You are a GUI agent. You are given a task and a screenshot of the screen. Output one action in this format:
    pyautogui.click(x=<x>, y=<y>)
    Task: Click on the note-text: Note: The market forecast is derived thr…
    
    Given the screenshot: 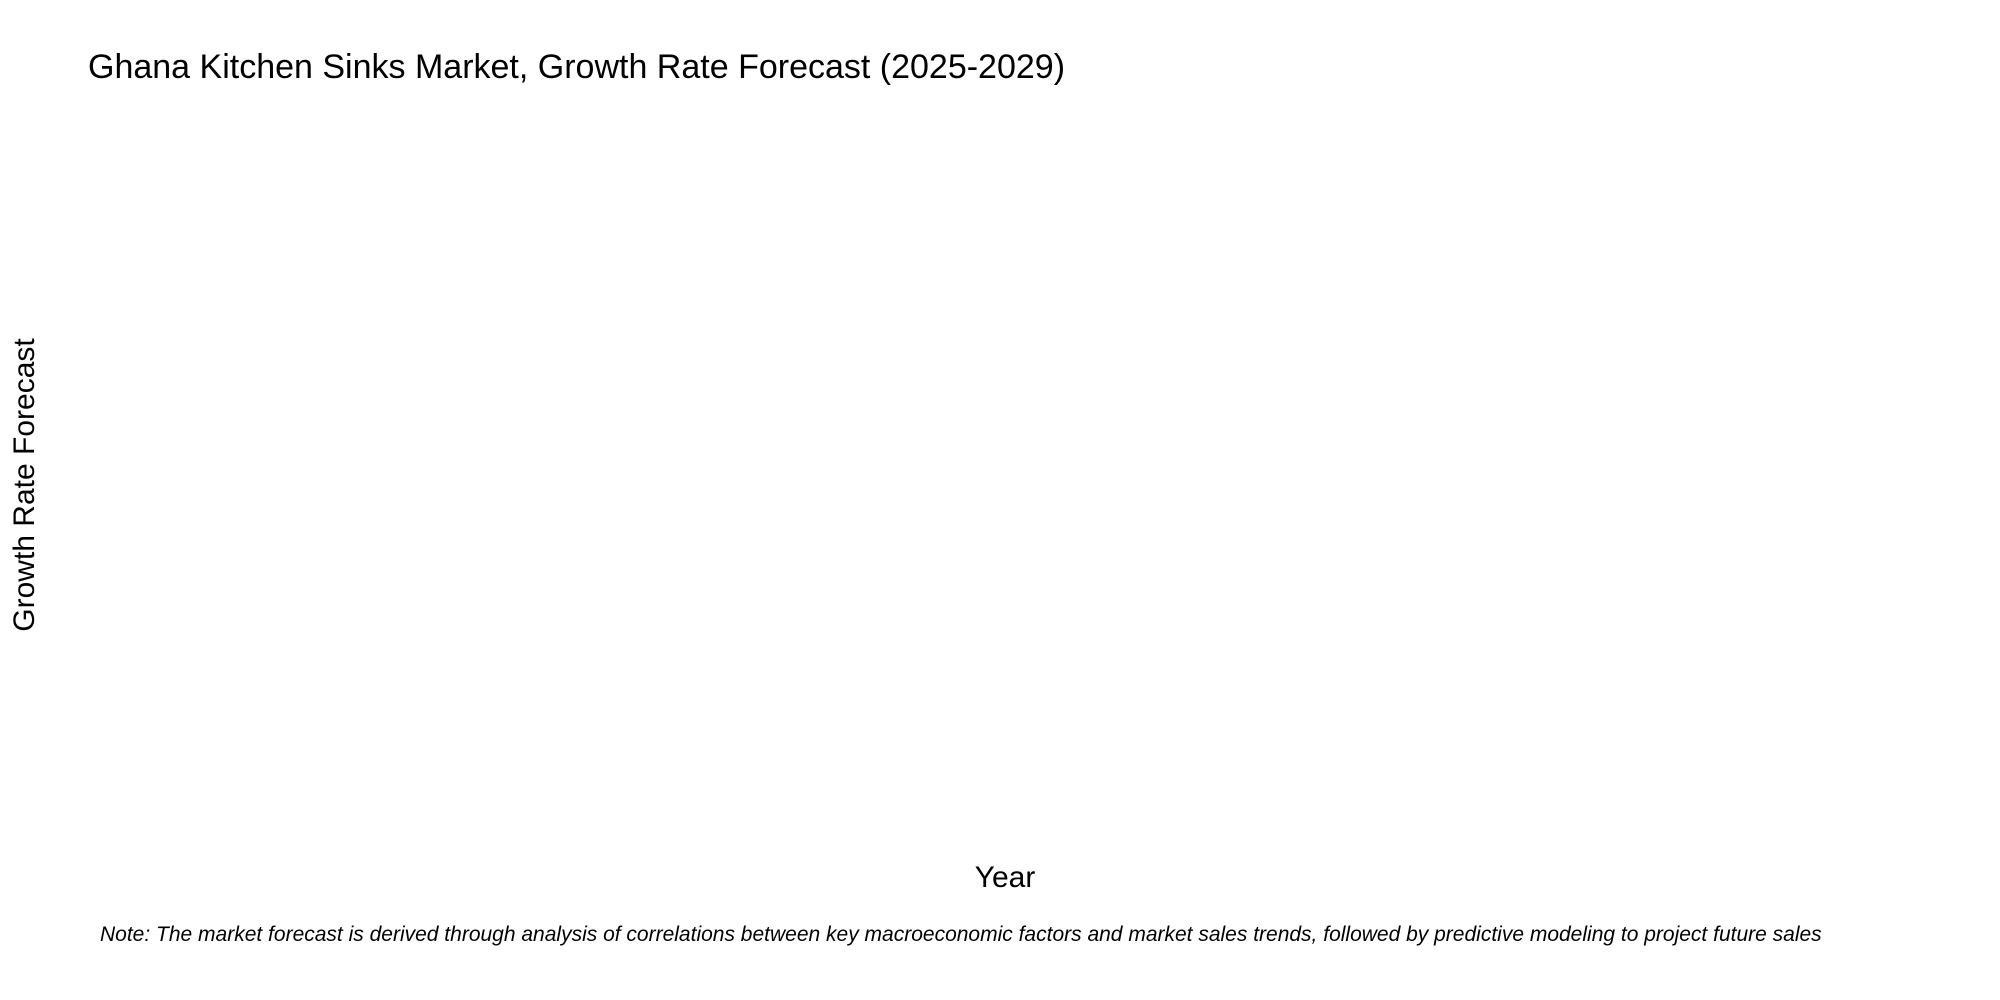 What is the action you would take?
    pyautogui.click(x=961, y=934)
    